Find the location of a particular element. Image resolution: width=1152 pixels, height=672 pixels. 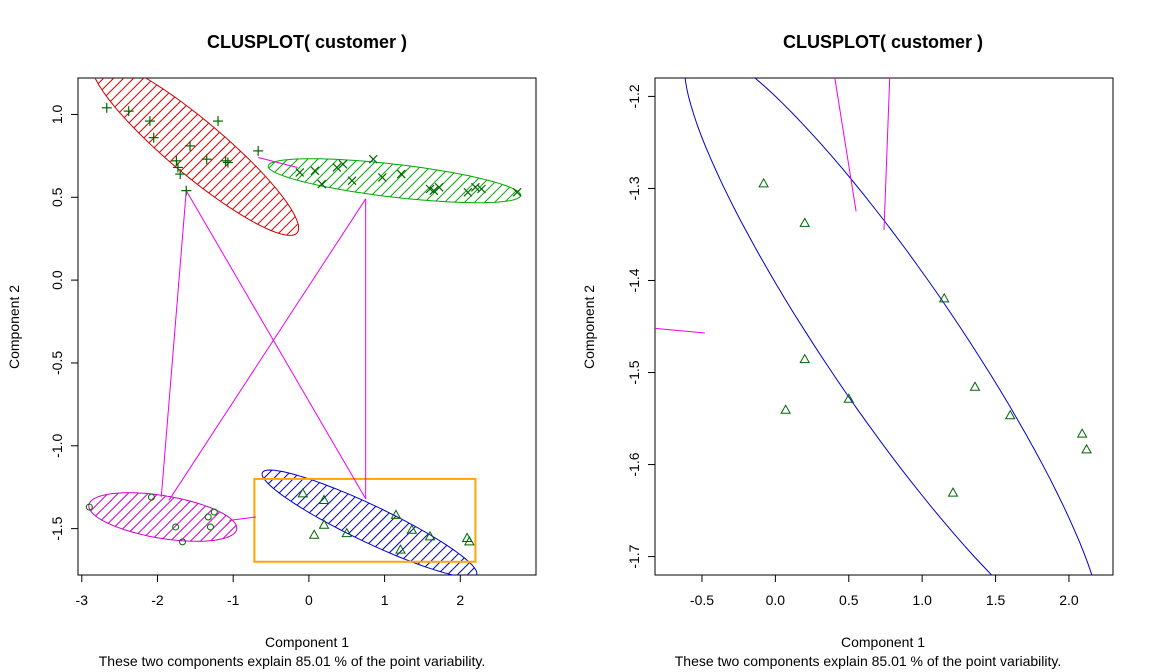

y-tick-label: 1.0 is located at coordinates (57, 115).